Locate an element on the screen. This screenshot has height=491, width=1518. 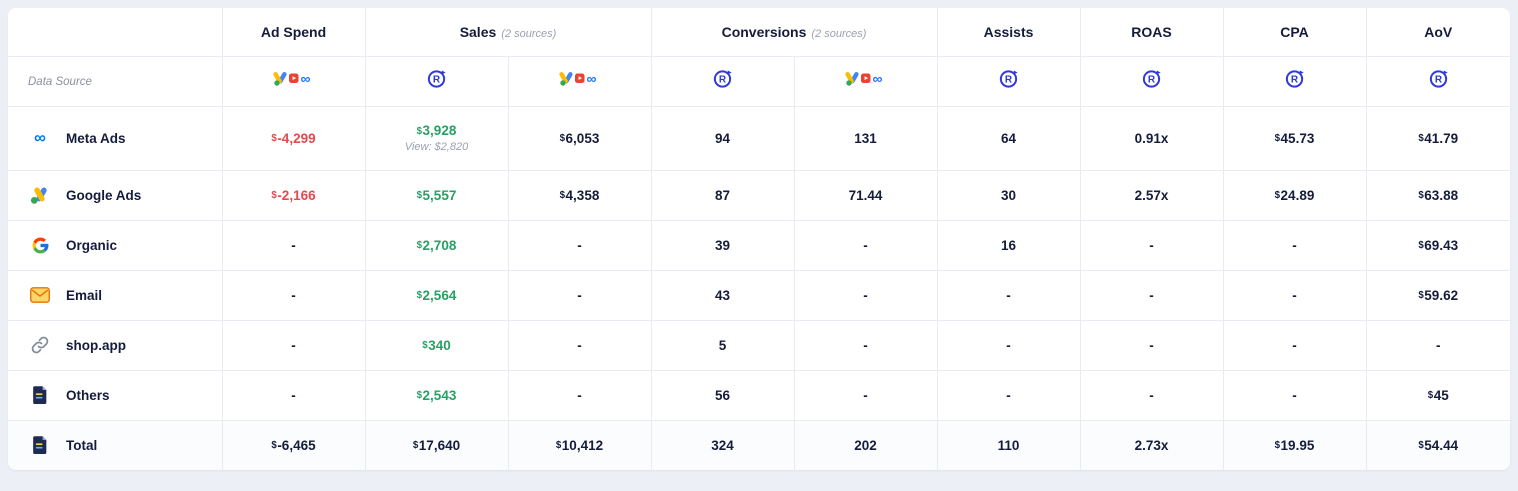
conversions-sources-note: (2 sources) is located at coordinates (839, 33).